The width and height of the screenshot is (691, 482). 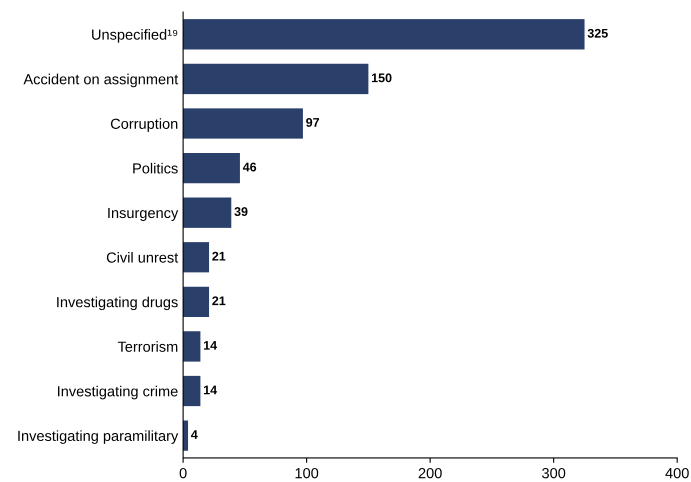 I want to click on data-label: 4, so click(x=194, y=434).